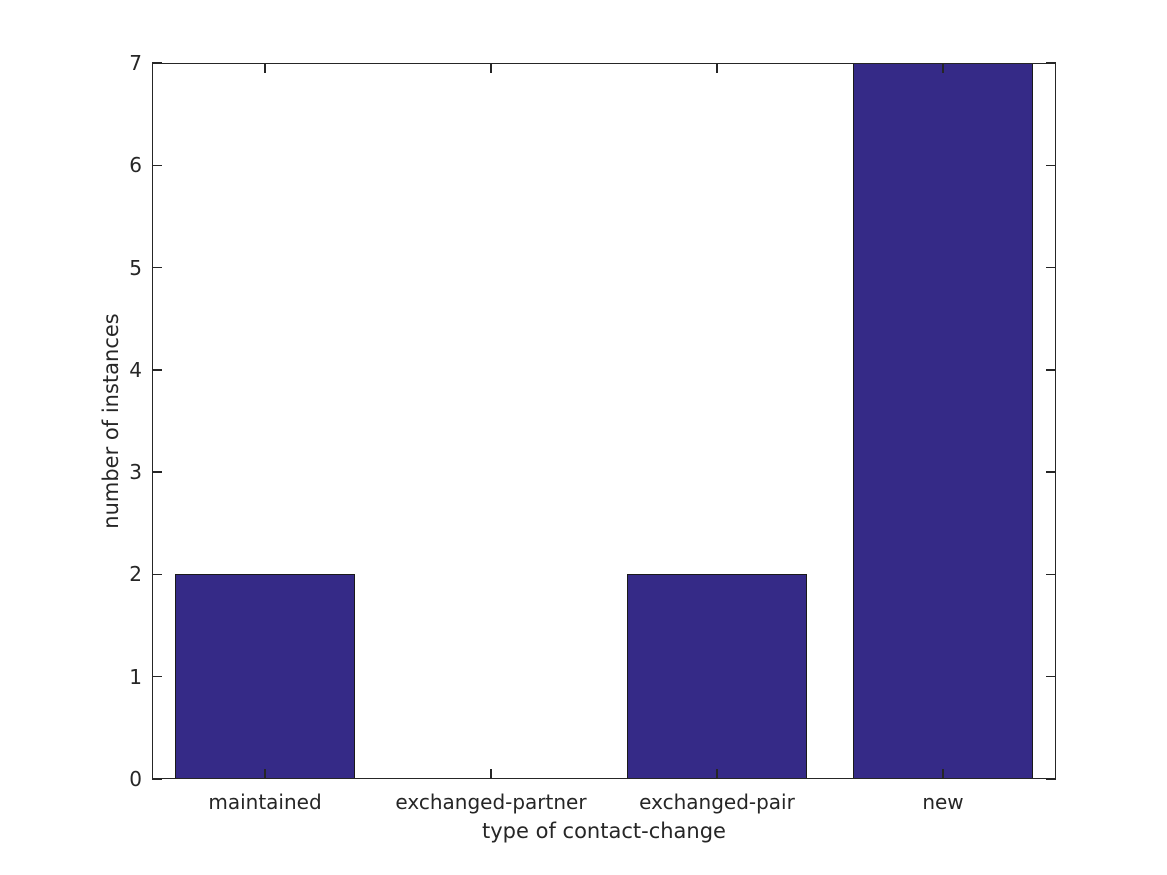 This screenshot has height=875, width=1167. I want to click on x-axis-label: type of contact-change, so click(604, 831).